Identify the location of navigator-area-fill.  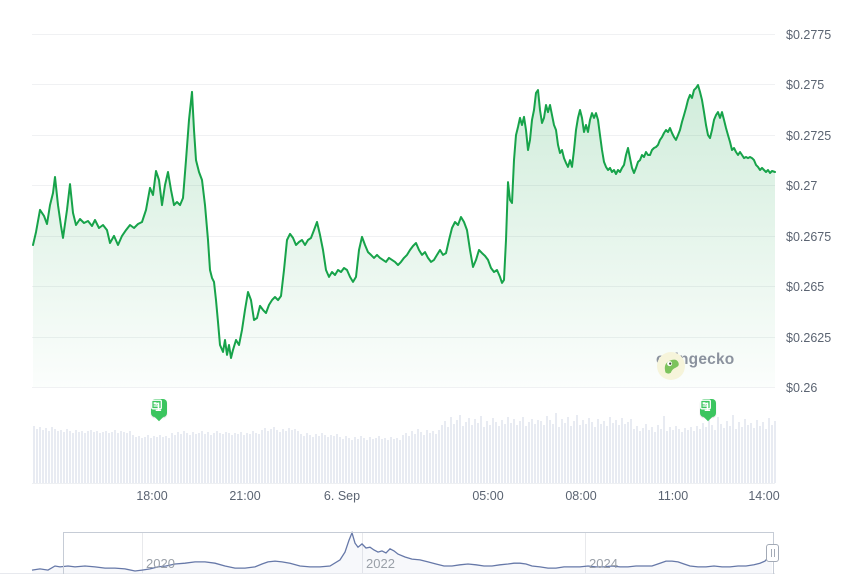
(402, 552).